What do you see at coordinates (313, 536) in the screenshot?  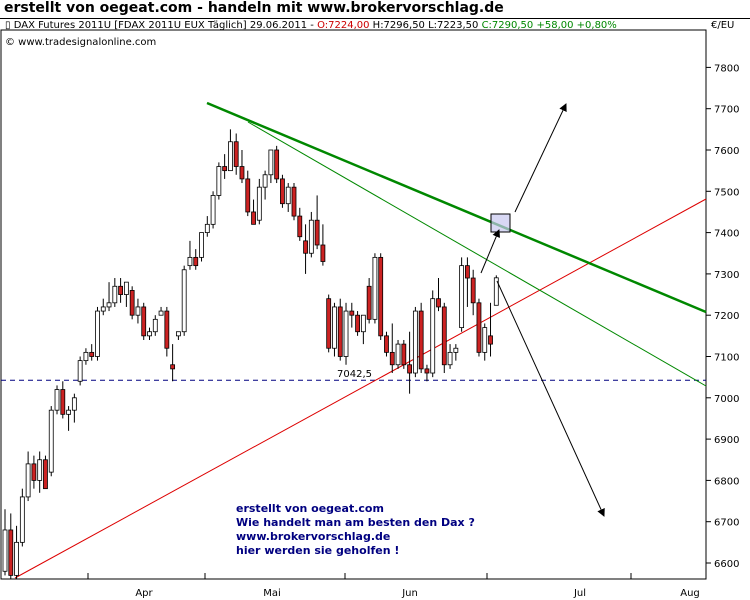 I see `annotation-line-3: www.brokervorschlag.de` at bounding box center [313, 536].